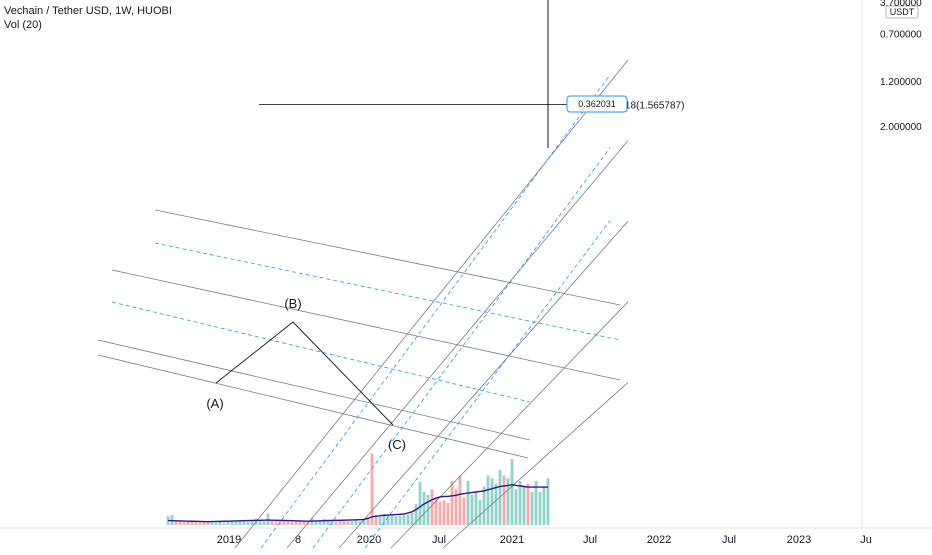 The width and height of the screenshot is (932, 555). Describe the element at coordinates (901, 1) in the screenshot. I see `y-tick-label: 0.450000` at that location.